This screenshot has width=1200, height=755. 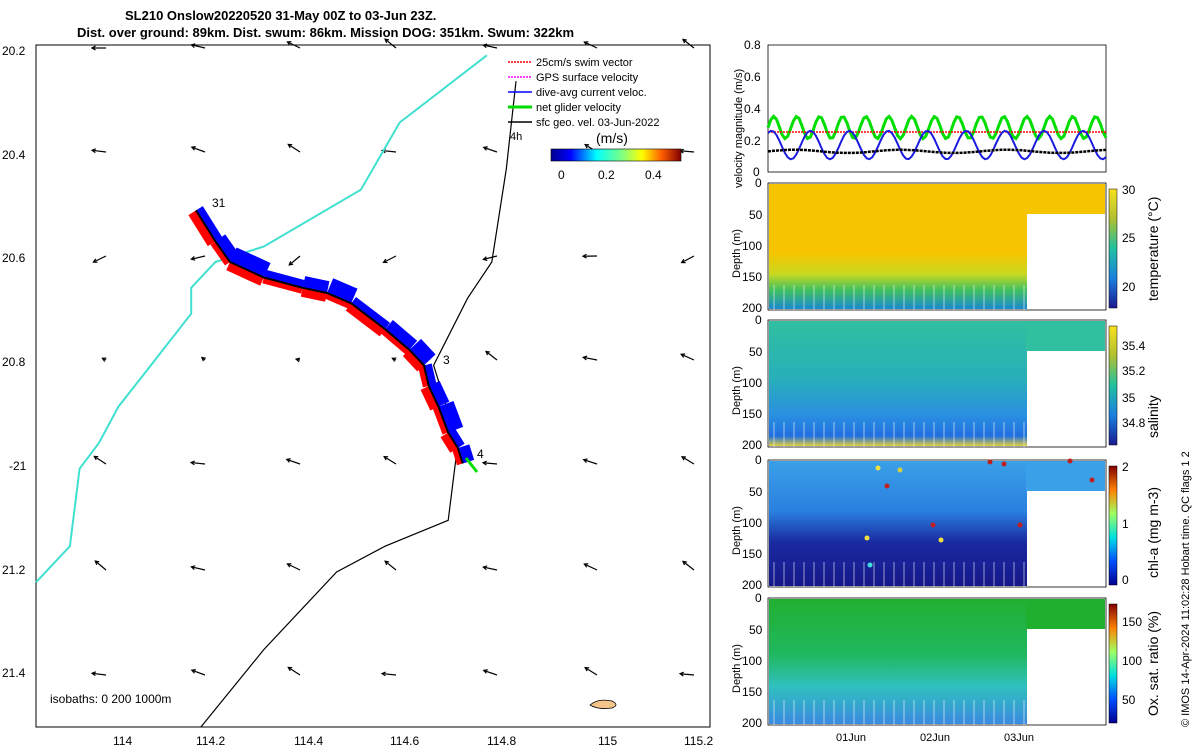 What do you see at coordinates (18, 466) in the screenshot?
I see `y-tick: -21` at bounding box center [18, 466].